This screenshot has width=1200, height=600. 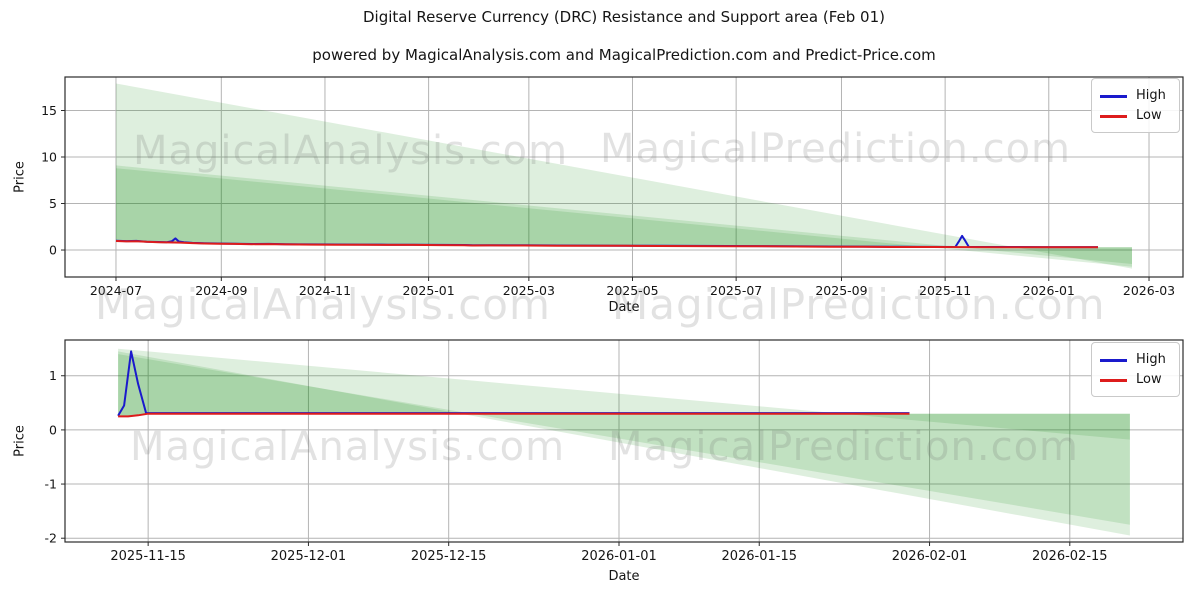 I want to click on x-tick-label: 2025-11-15, so click(x=148, y=556).